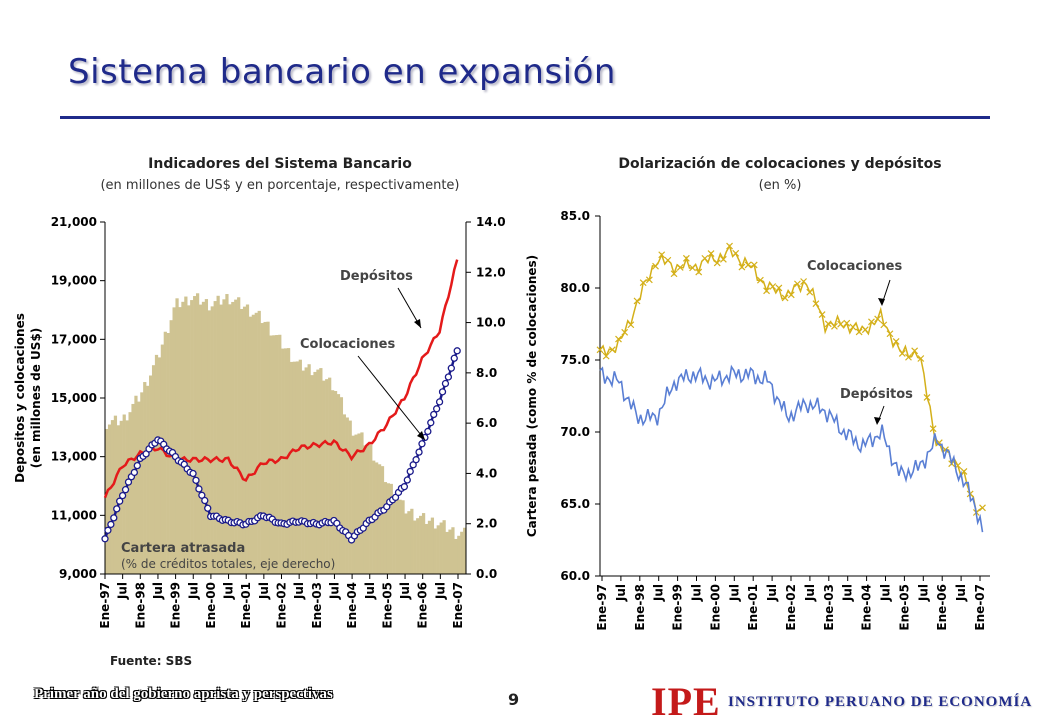  Describe the element at coordinates (421, 435) in the screenshot. I see `annotation-colocaciones-arrowhead` at that location.